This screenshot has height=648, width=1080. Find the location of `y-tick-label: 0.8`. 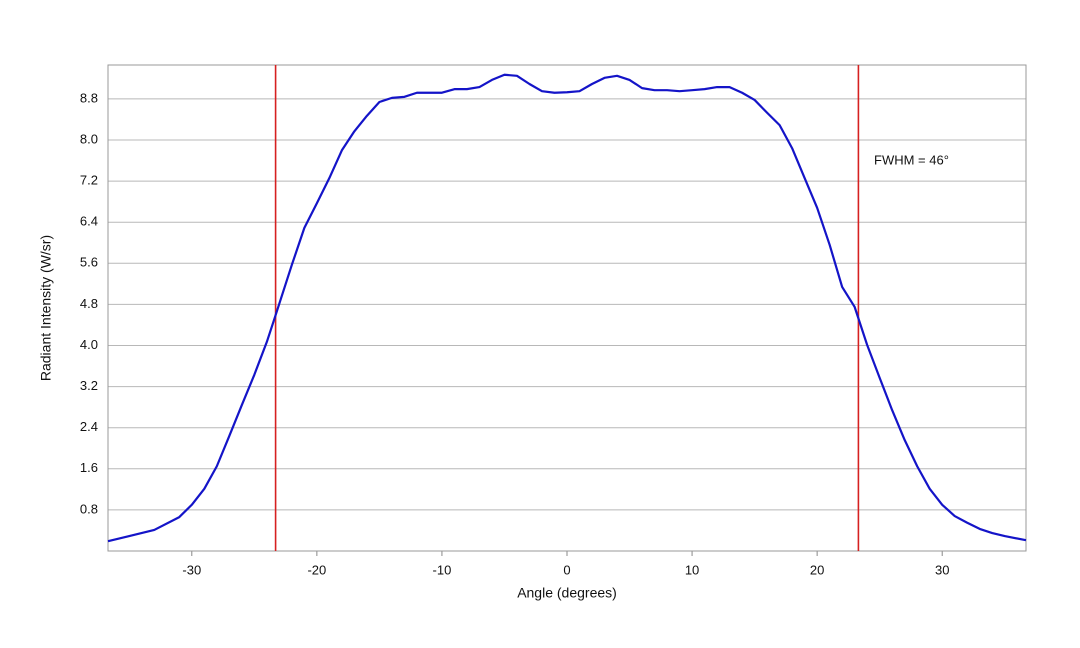

y-tick-label: 0.8 is located at coordinates (89, 508).